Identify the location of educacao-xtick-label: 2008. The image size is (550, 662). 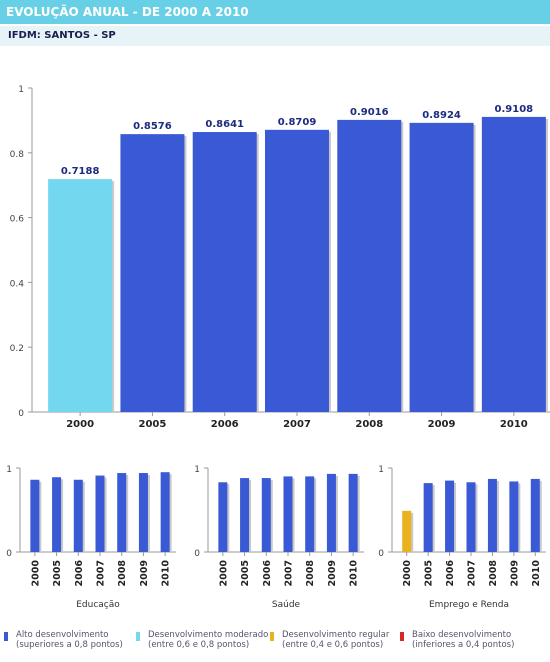
(122, 573).